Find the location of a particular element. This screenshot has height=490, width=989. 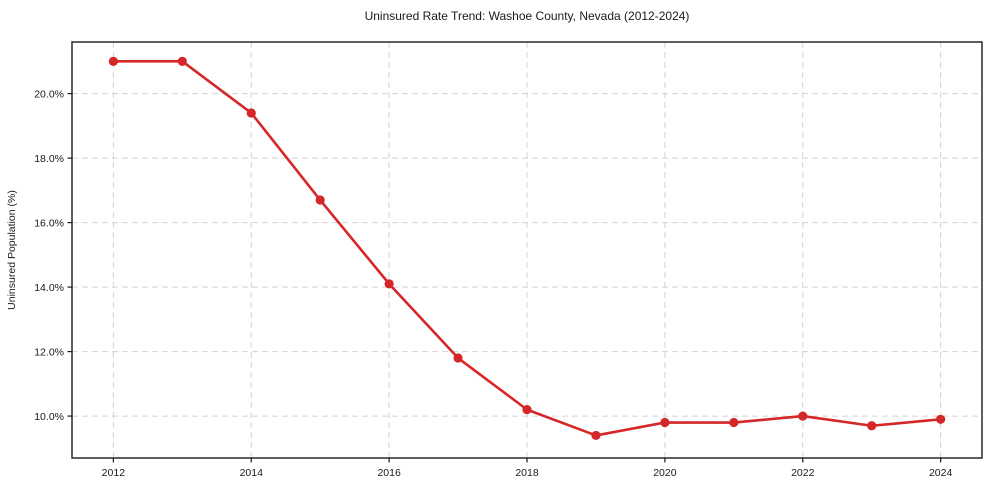

x-tick-label: 2016 is located at coordinates (389, 473).